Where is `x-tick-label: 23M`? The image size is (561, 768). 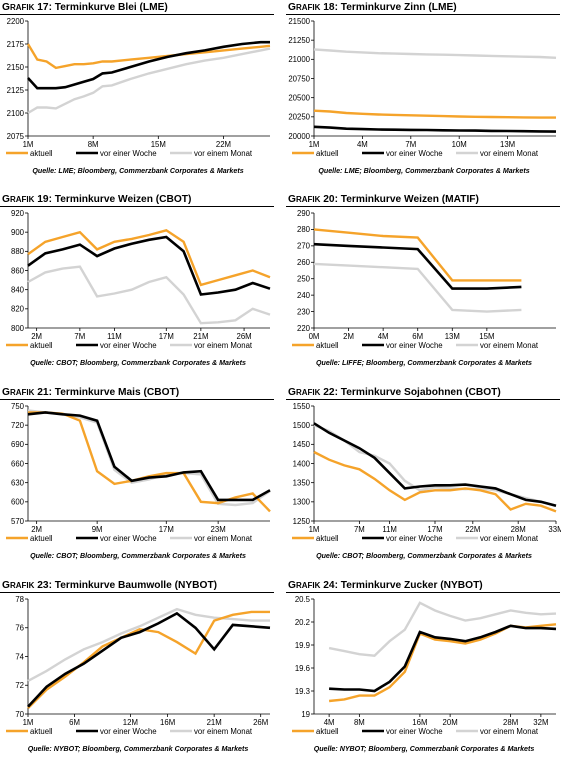 x-tick-label: 23M is located at coordinates (218, 529).